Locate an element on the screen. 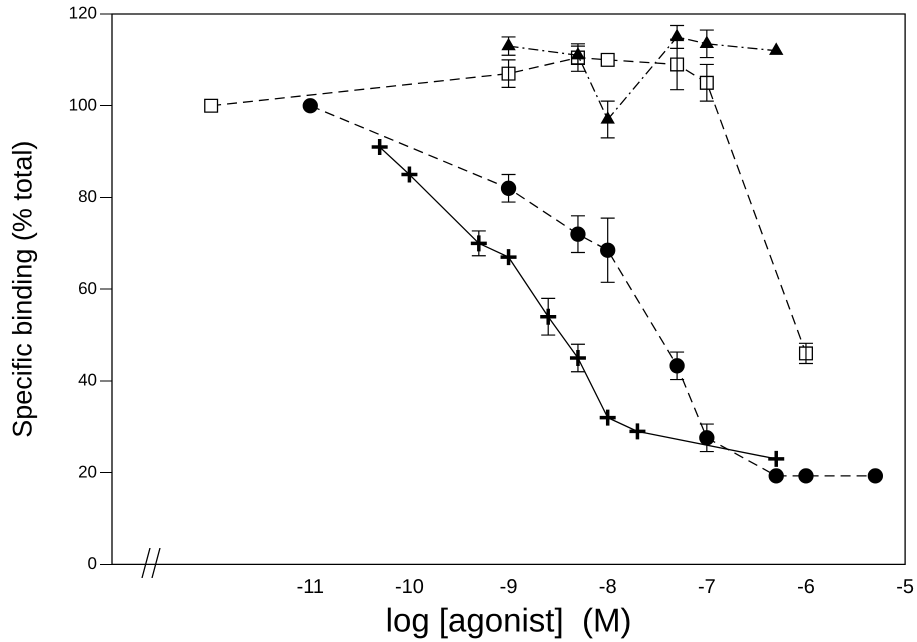 The image size is (917, 642). y-tick-label: 120 is located at coordinates (82, 13).